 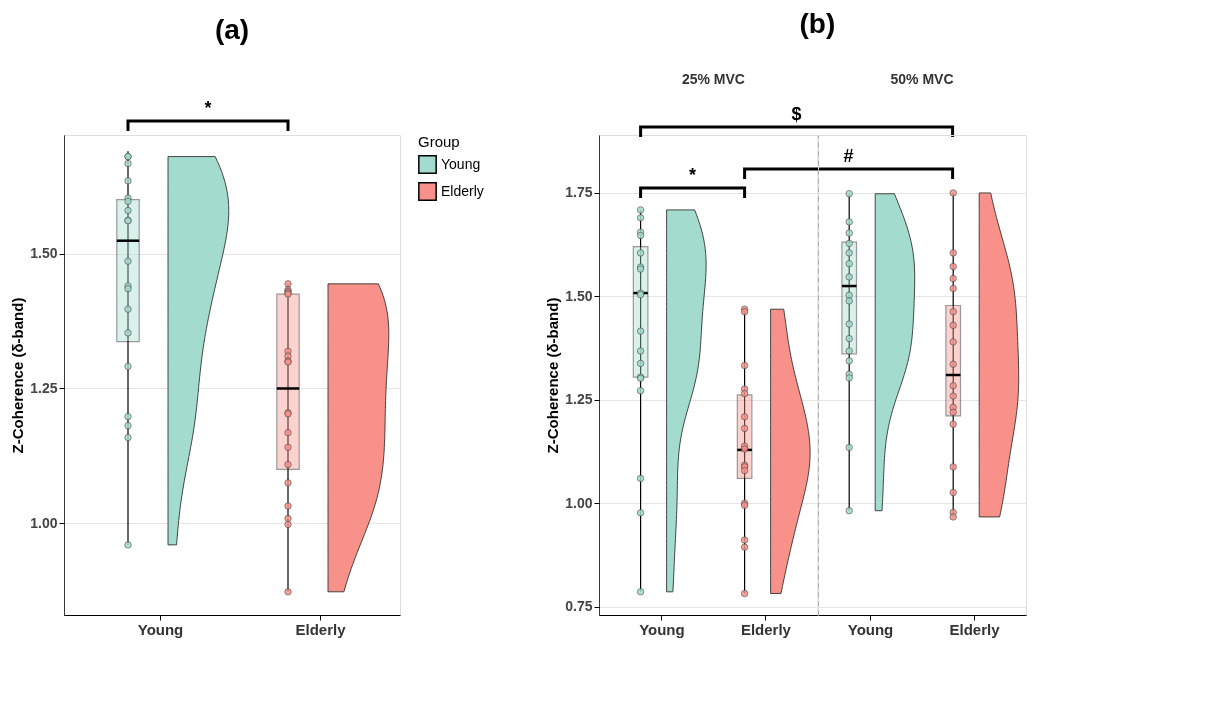 I want to click on chart-title: (a), so click(x=232, y=29).